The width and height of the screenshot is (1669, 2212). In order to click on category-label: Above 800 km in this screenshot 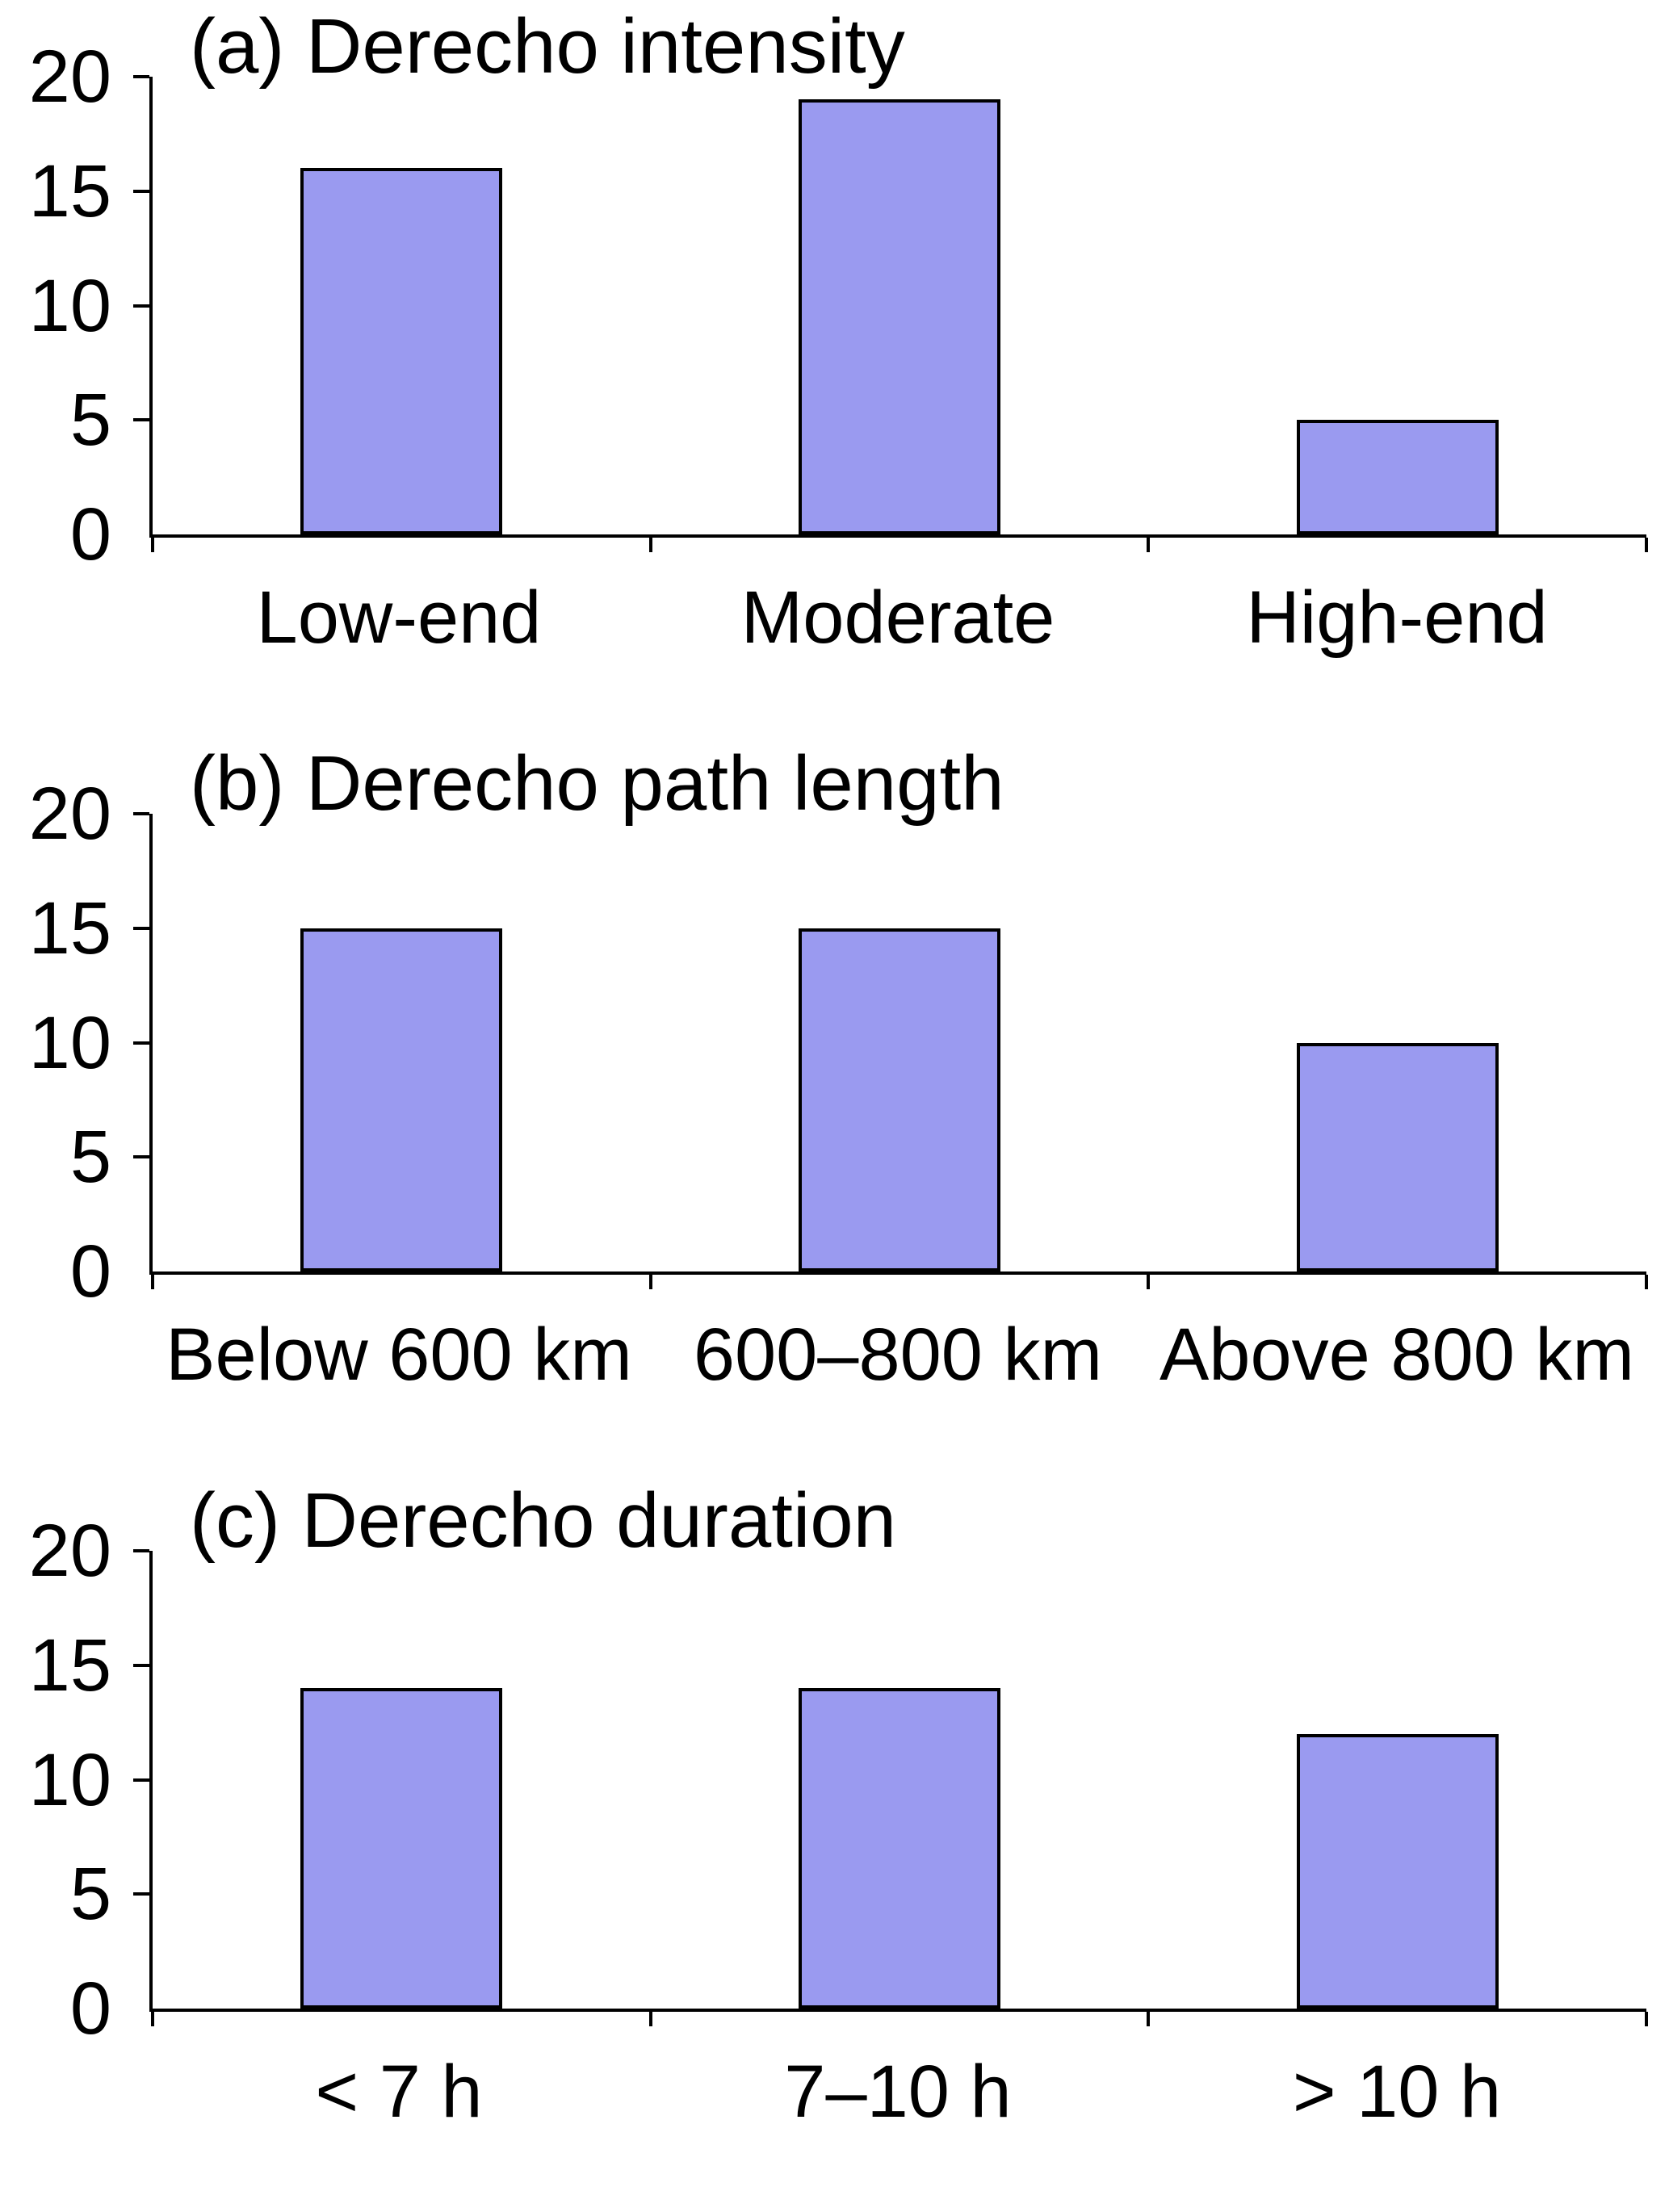, I will do `click(1397, 1354)`.